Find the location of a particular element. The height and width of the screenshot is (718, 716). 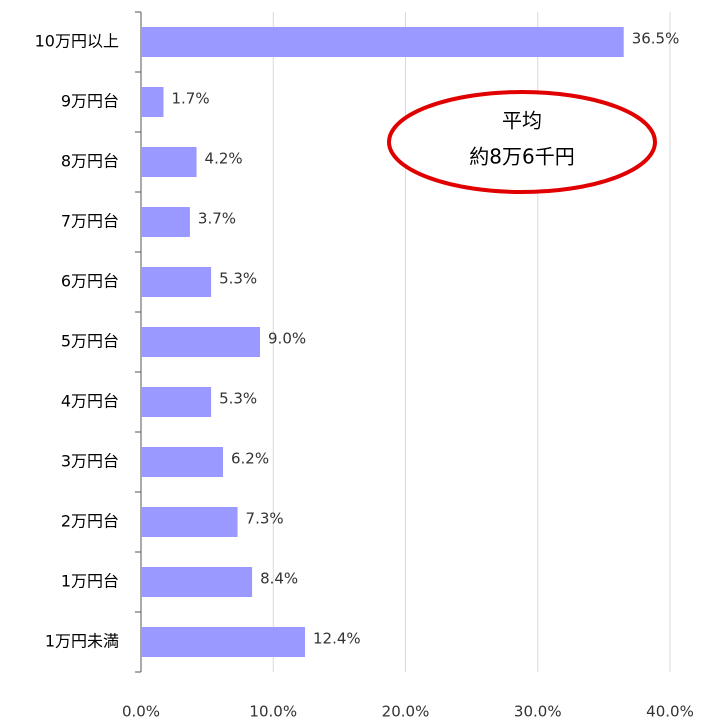

x-tick-label: 40.0% is located at coordinates (670, 710).